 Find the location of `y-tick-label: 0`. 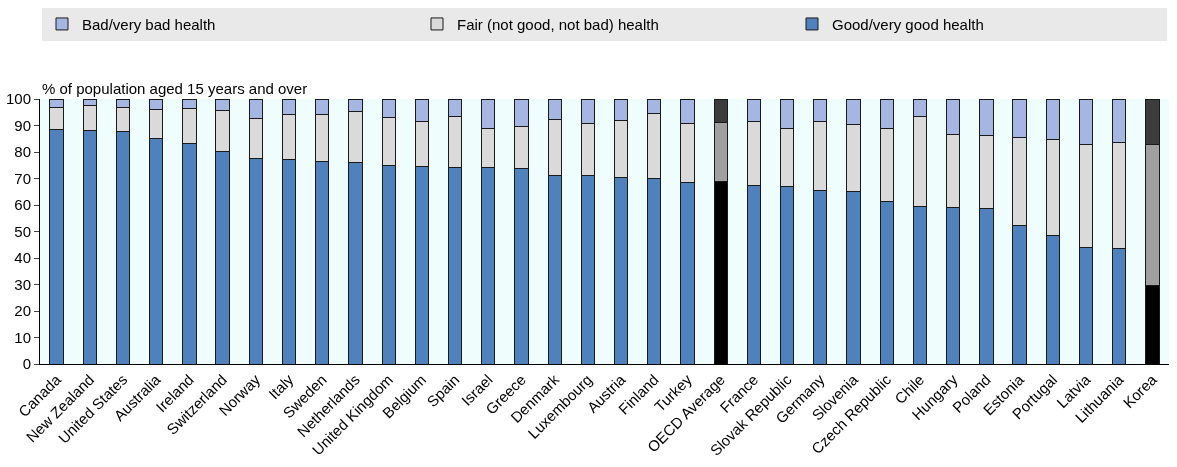

y-tick-label: 0 is located at coordinates (26, 364).